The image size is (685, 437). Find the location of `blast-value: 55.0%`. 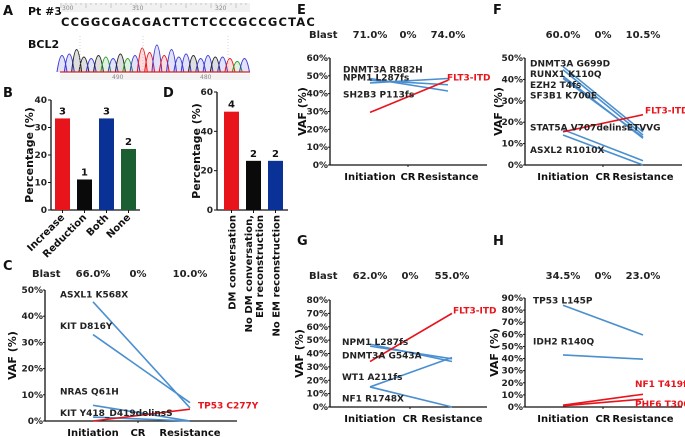

blast-value: 55.0% is located at coordinates (452, 276).